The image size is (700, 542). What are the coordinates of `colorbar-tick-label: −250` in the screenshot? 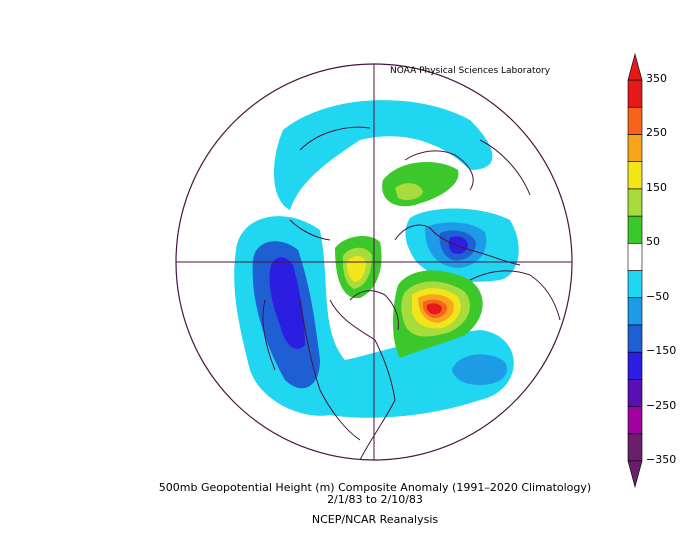 It's located at (661, 405).